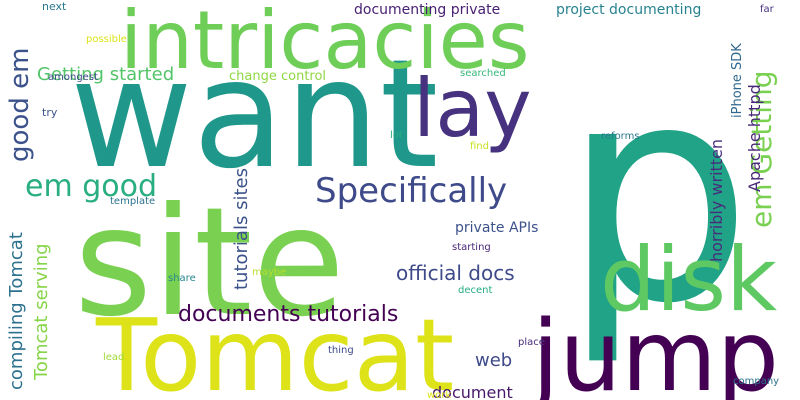 The height and width of the screenshot is (400, 800). Describe the element at coordinates (767, 9) in the screenshot. I see `word-far: far` at that location.